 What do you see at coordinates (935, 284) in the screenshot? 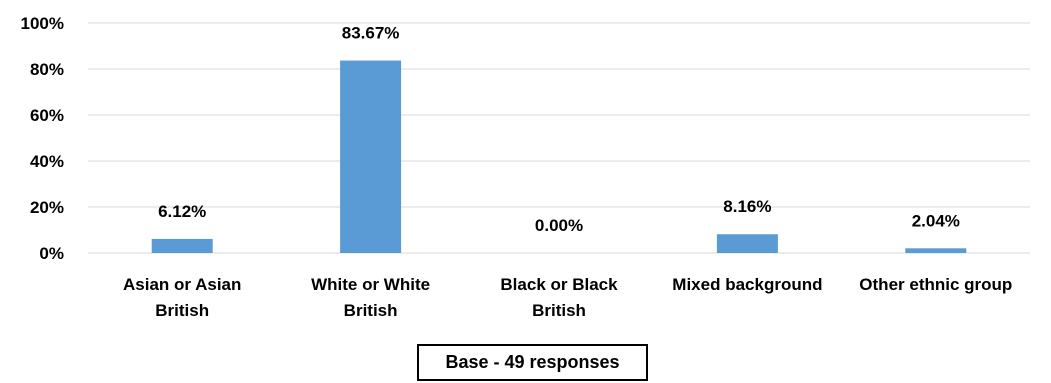
I see `category-label: Other ethnic group` at bounding box center [935, 284].